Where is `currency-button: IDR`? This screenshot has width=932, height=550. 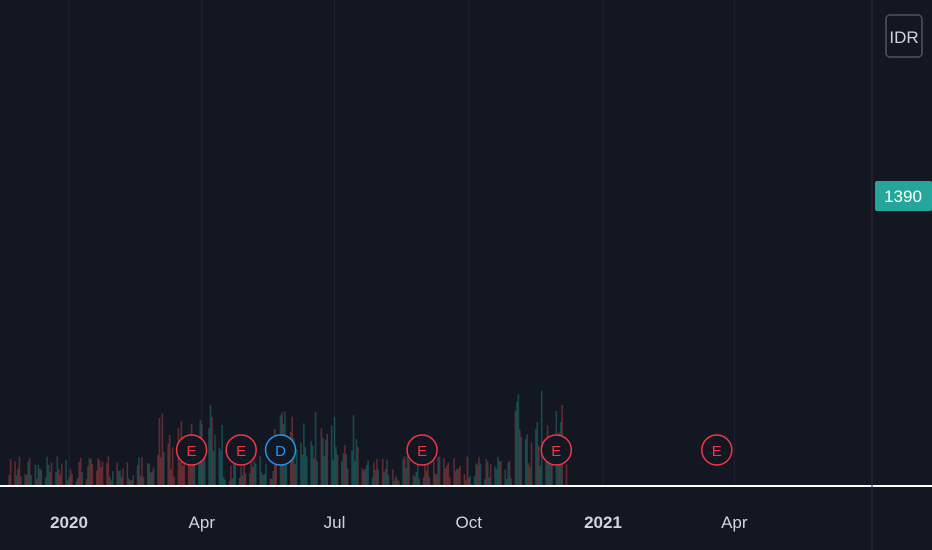 currency-button: IDR is located at coordinates (904, 36).